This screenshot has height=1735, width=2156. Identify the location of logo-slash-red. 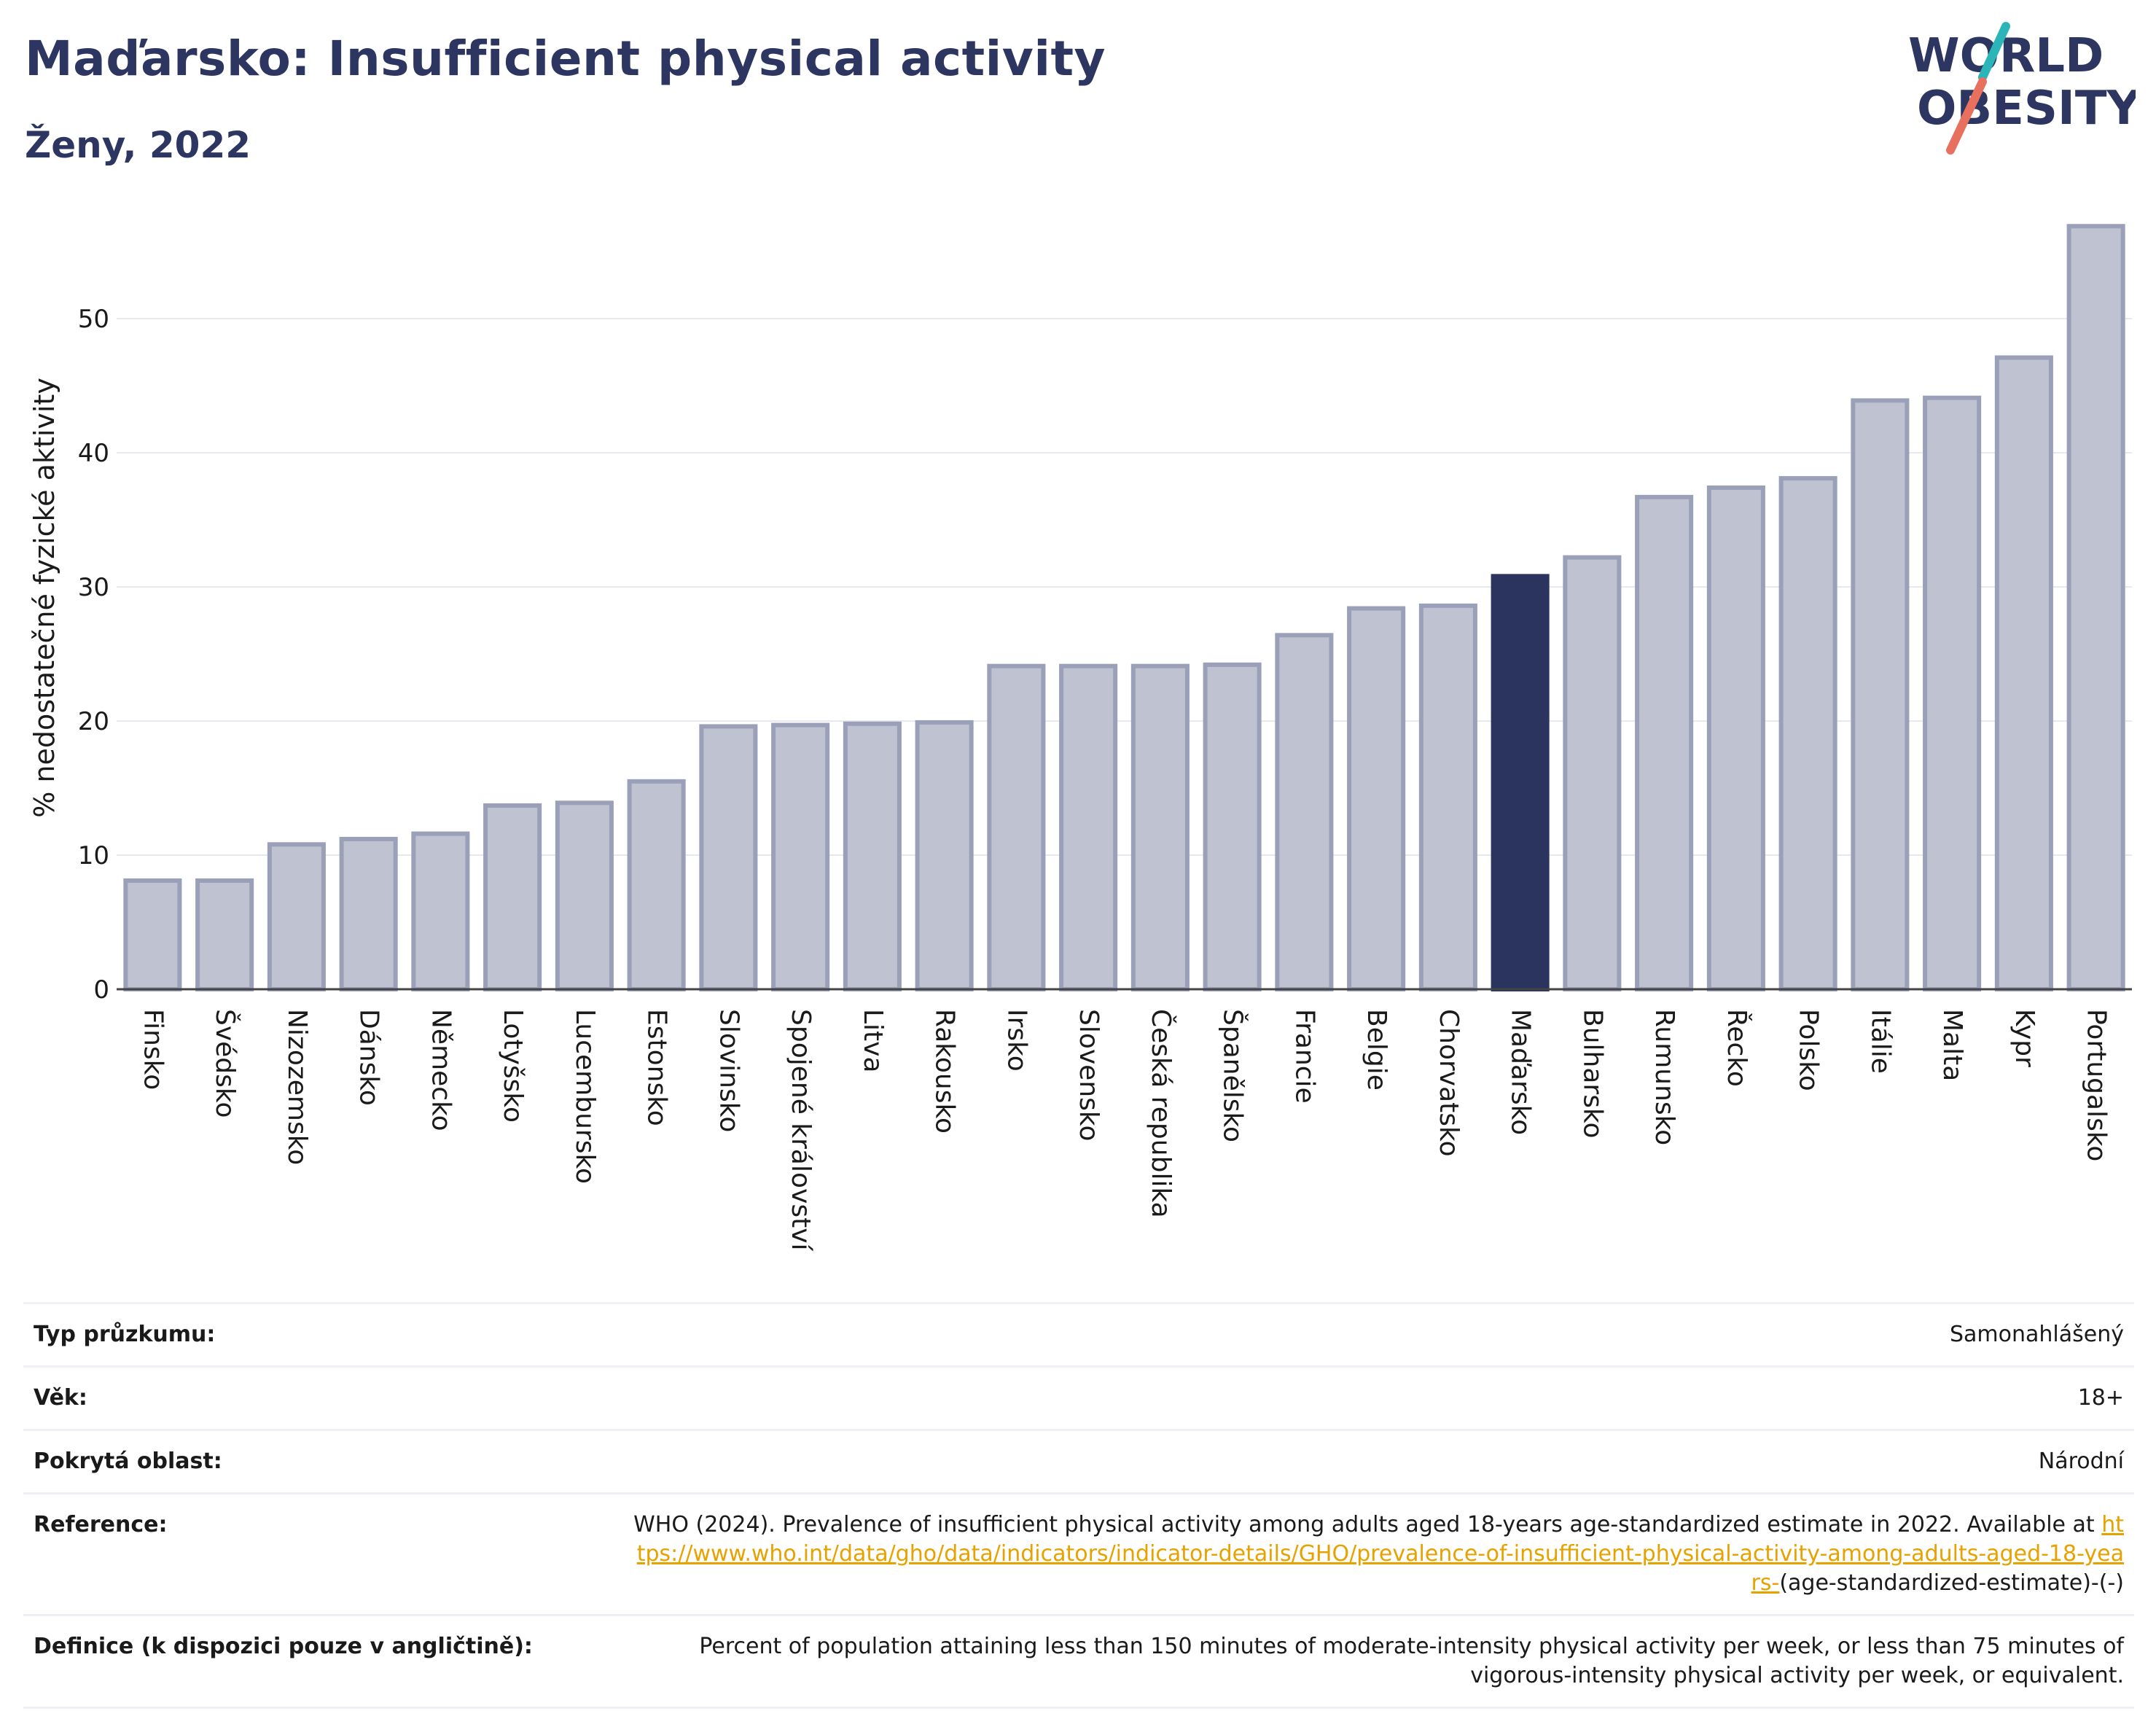
(1967, 116).